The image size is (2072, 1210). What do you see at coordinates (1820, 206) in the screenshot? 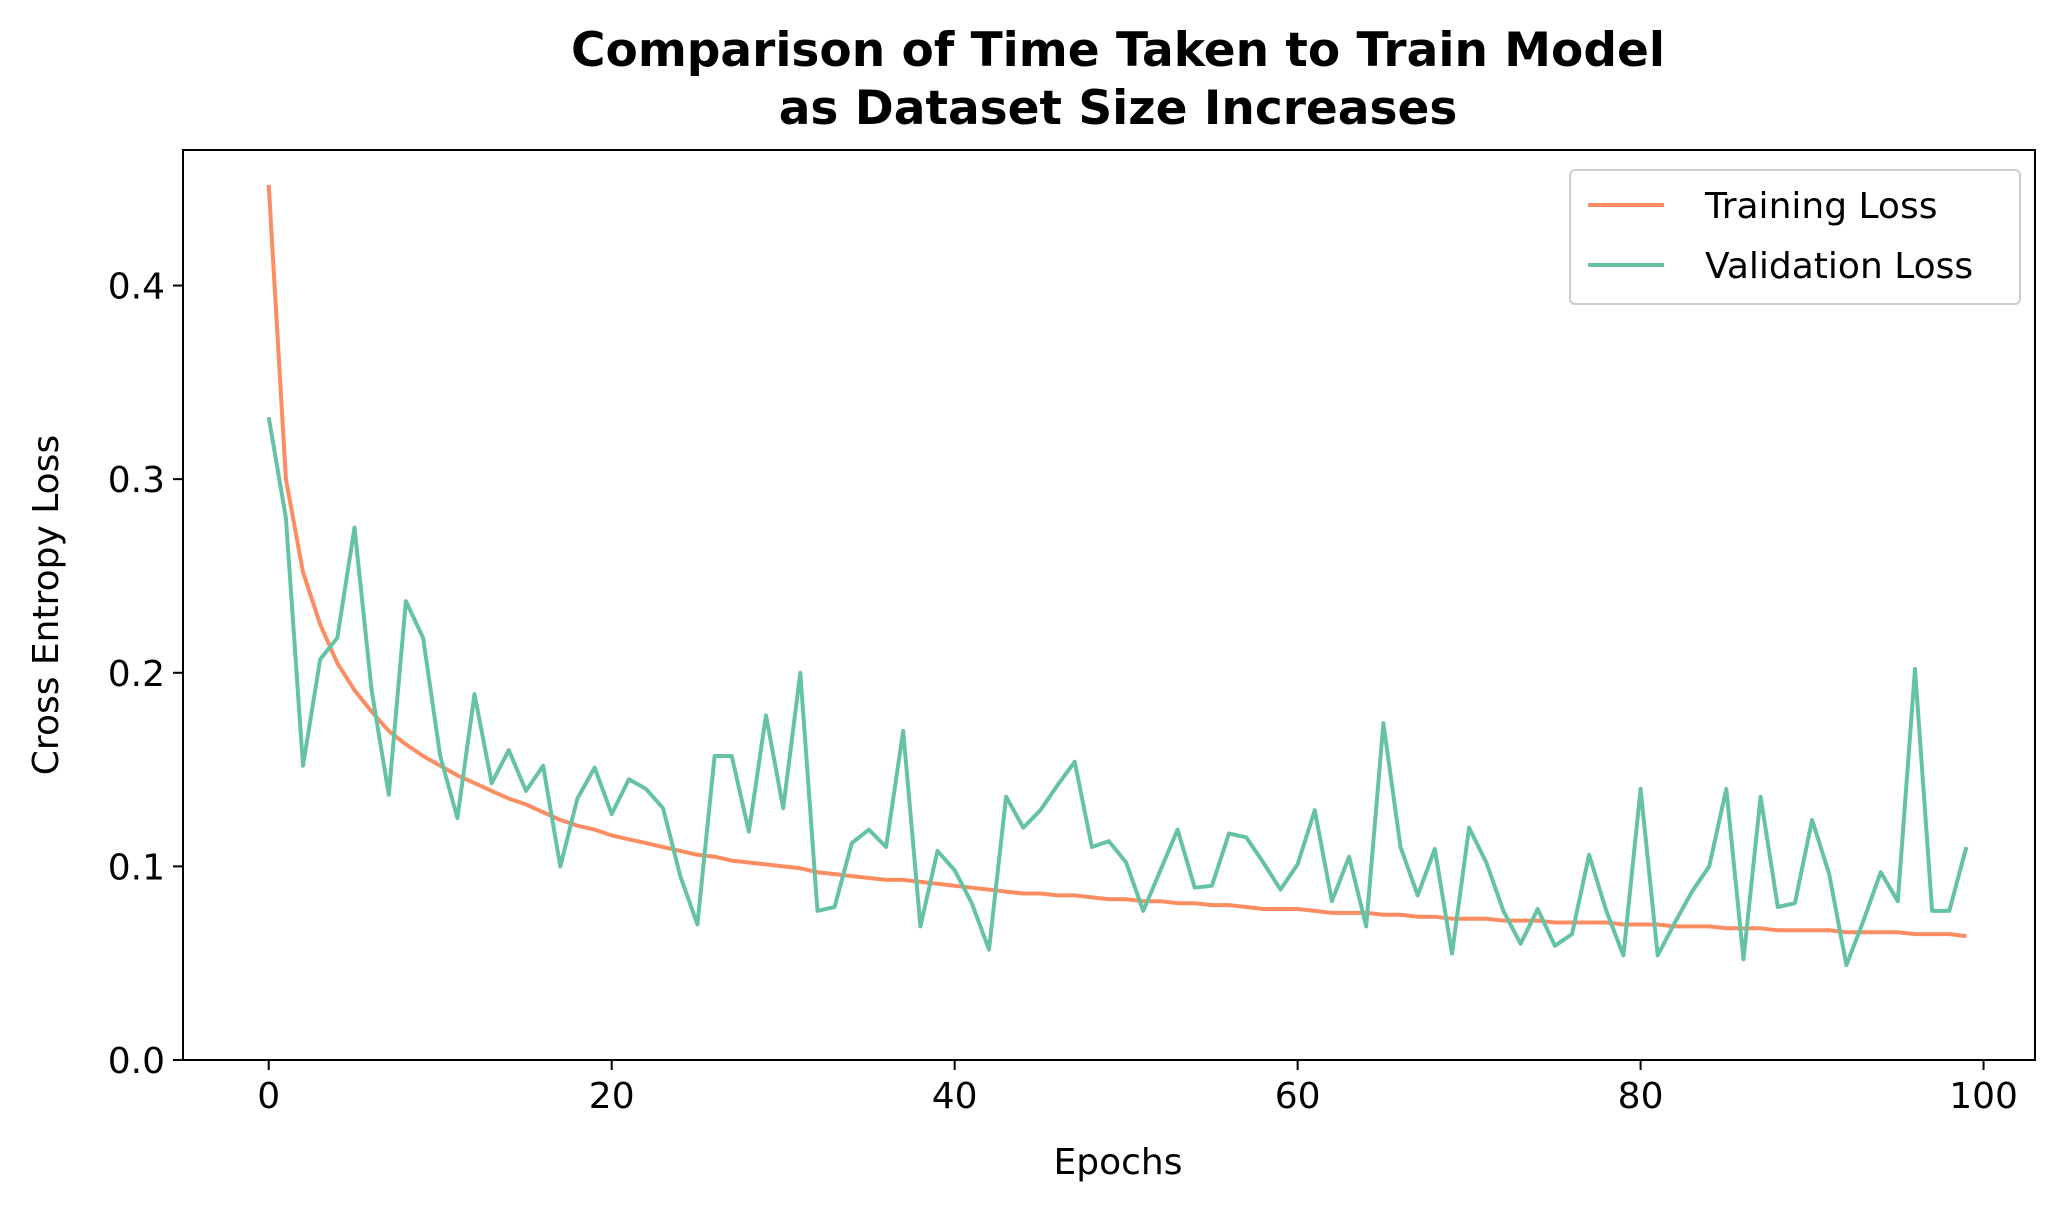
I see `legend-label-training-loss: Training Loss` at bounding box center [1820, 206].